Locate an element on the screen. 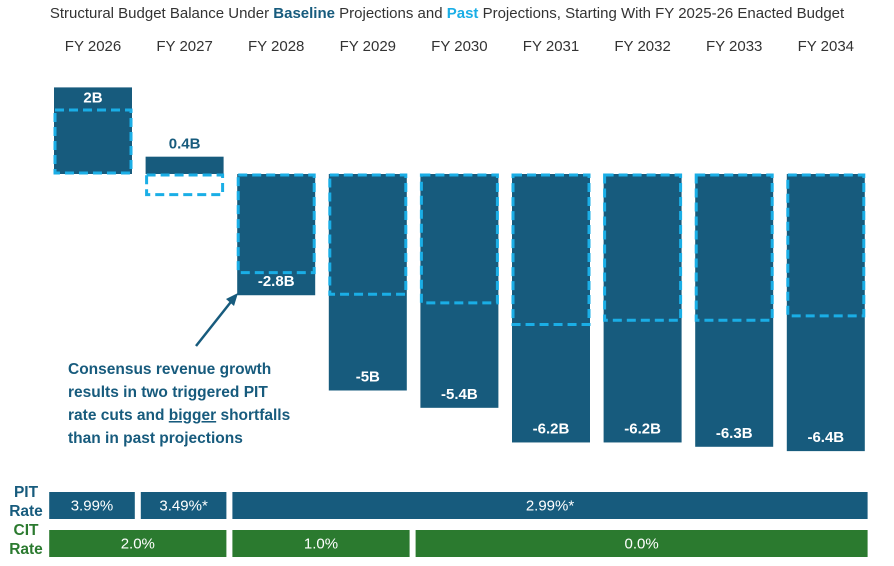  legend-entry: Baseline is located at coordinates (304, 13).